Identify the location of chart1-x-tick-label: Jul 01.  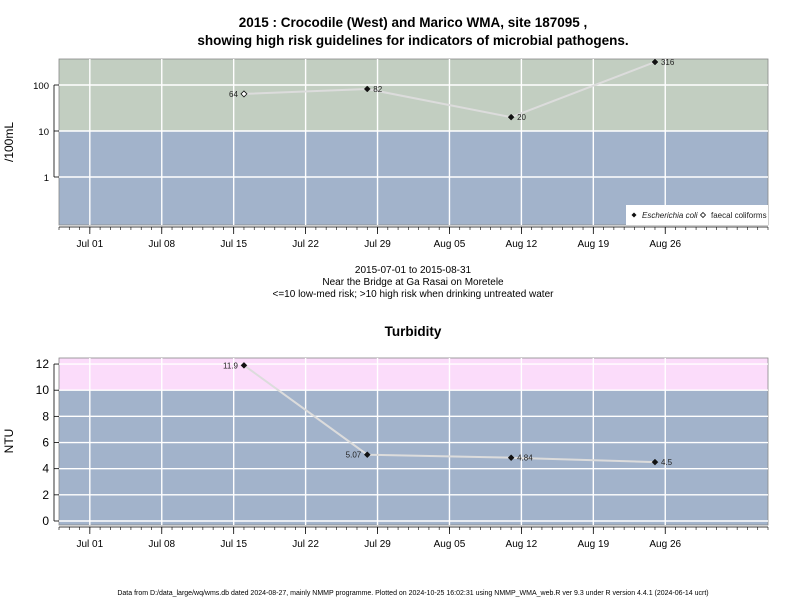
(89, 244).